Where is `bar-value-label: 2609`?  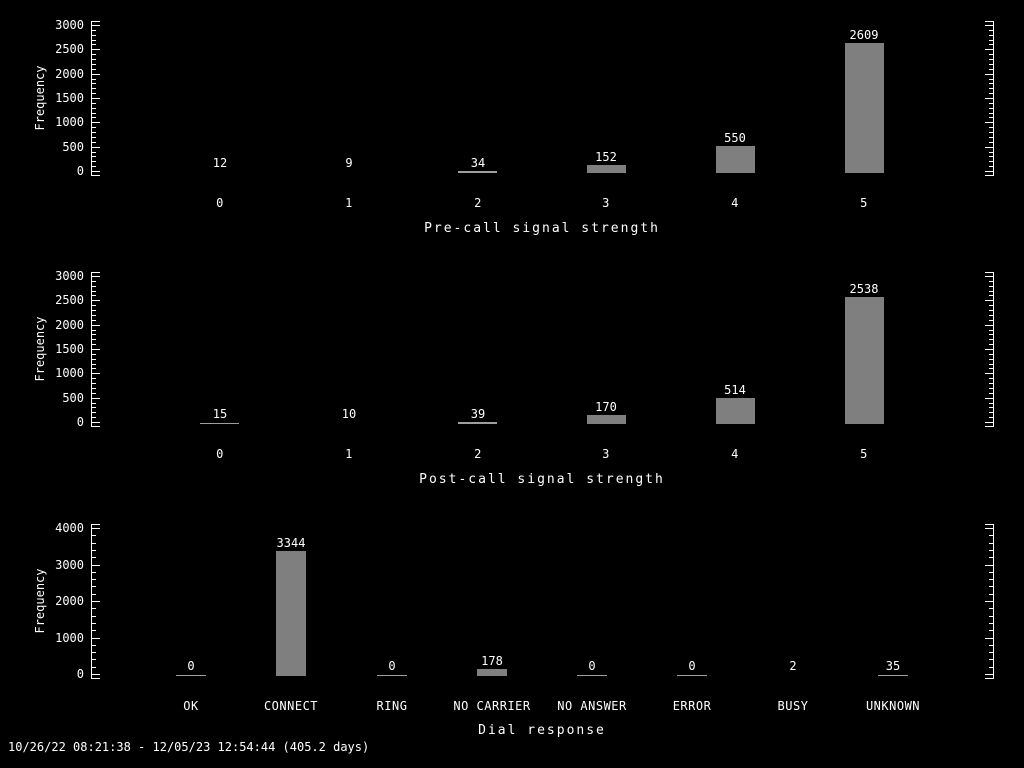 bar-value-label: 2609 is located at coordinates (864, 35).